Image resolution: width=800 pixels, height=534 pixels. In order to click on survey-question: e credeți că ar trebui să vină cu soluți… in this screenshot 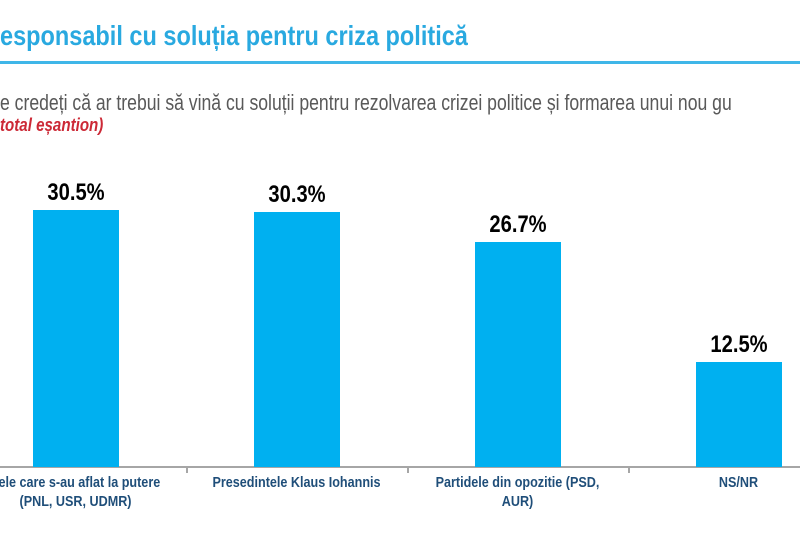, I will do `click(366, 102)`.